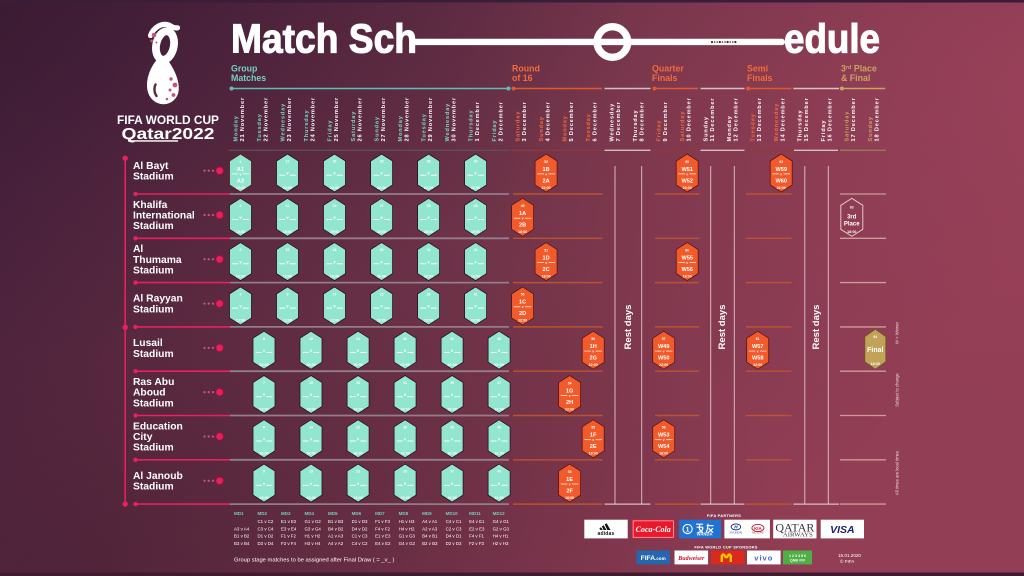 The width and height of the screenshot is (1024, 576). I want to click on svg-text: 19, so click(335, 206).